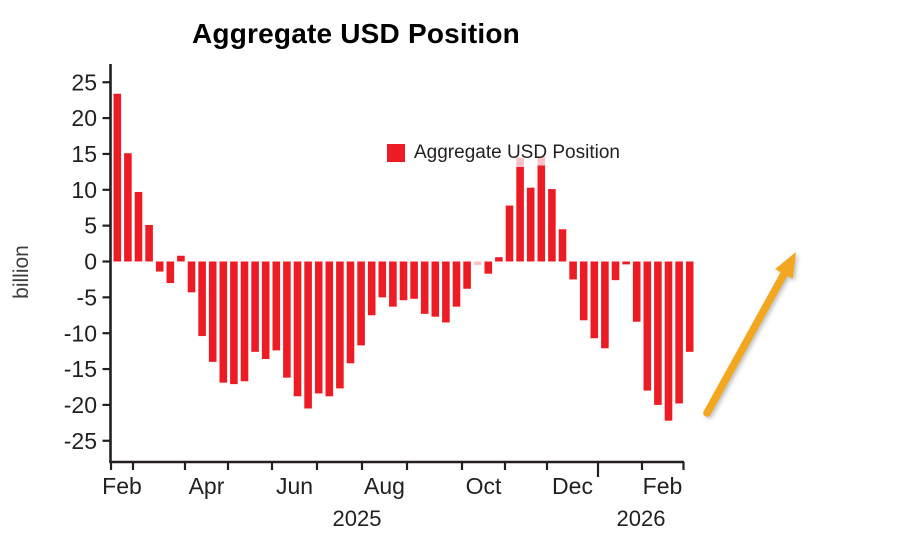  What do you see at coordinates (746, 342) in the screenshot?
I see `trend-arrow-shaft` at bounding box center [746, 342].